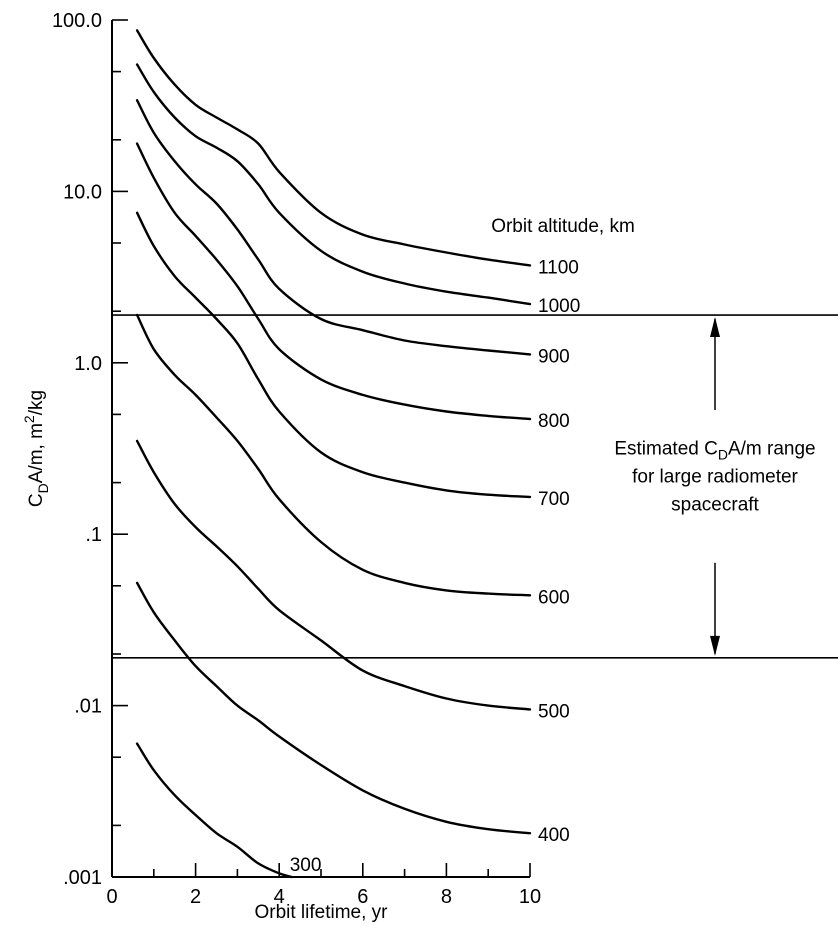  Describe the element at coordinates (714, 450) in the screenshot. I see `range-annotation-line-1: Estimated CDA/m range` at that location.